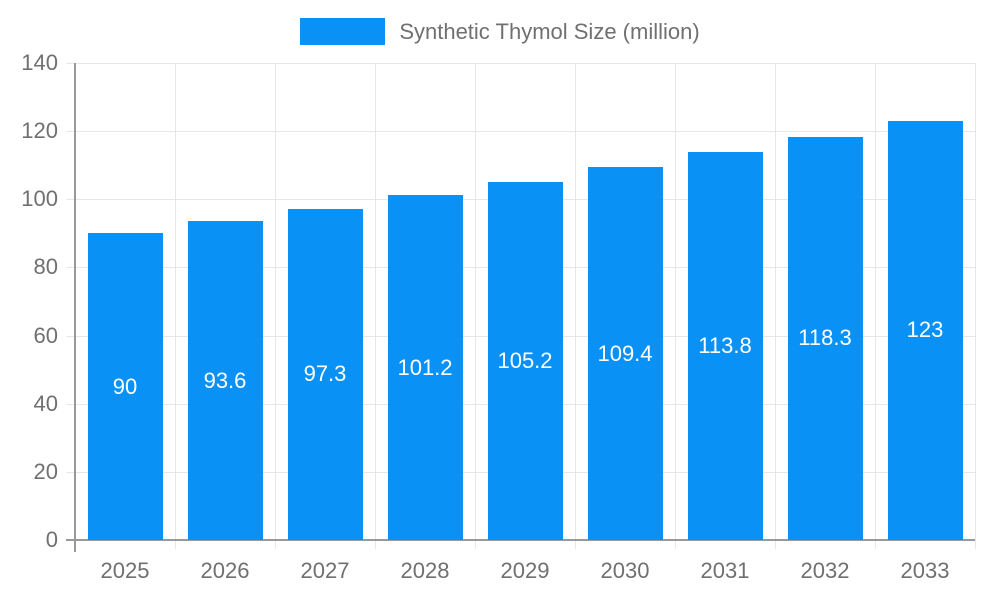 This screenshot has height=600, width=1000. I want to click on x-axis-tick-label: 2025, so click(125, 570).